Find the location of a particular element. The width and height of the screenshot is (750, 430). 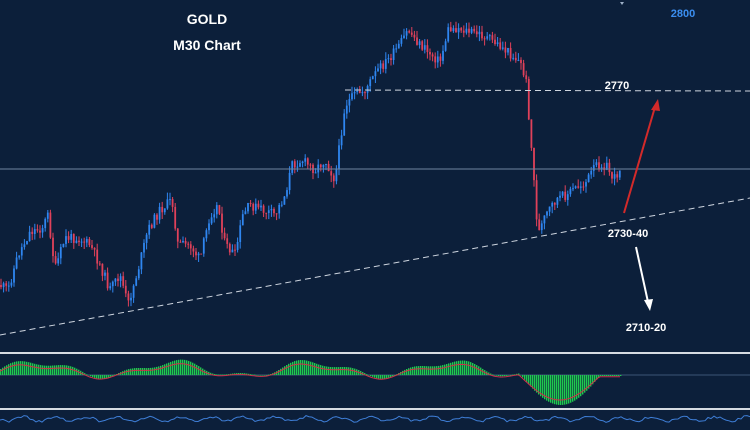

oscillator-signal-line is located at coordinates (310, 382).